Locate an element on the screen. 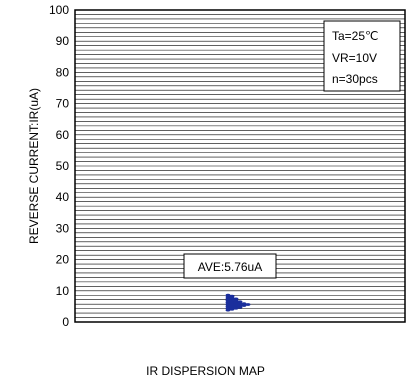 The width and height of the screenshot is (411, 385). y-tick-label: 40 is located at coordinates (63, 197).